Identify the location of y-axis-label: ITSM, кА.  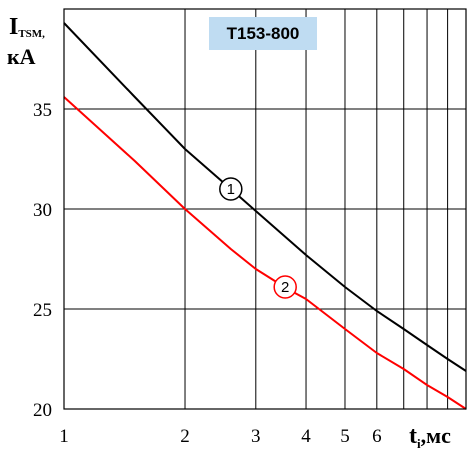
(26, 41).